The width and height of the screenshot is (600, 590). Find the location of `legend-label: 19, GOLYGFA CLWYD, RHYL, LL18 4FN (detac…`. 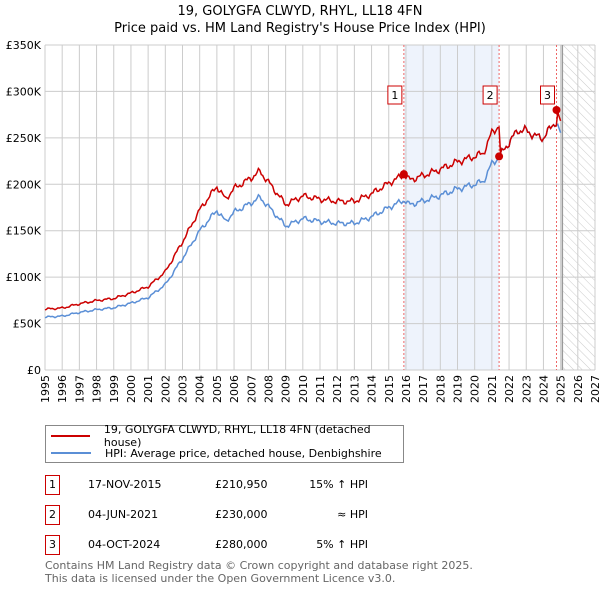

legend-label: 19, GOLYGFA CLWYD, RHYL, LL18 4FN (detac… is located at coordinates (237, 436).